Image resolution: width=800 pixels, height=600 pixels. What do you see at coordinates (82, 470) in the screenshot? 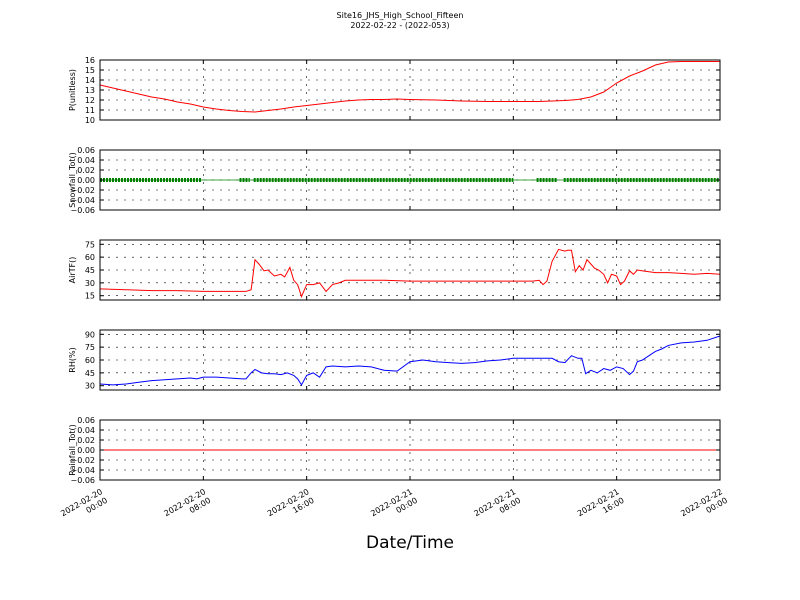
I see `panel-5-ytick-label: −0.04` at bounding box center [82, 470].